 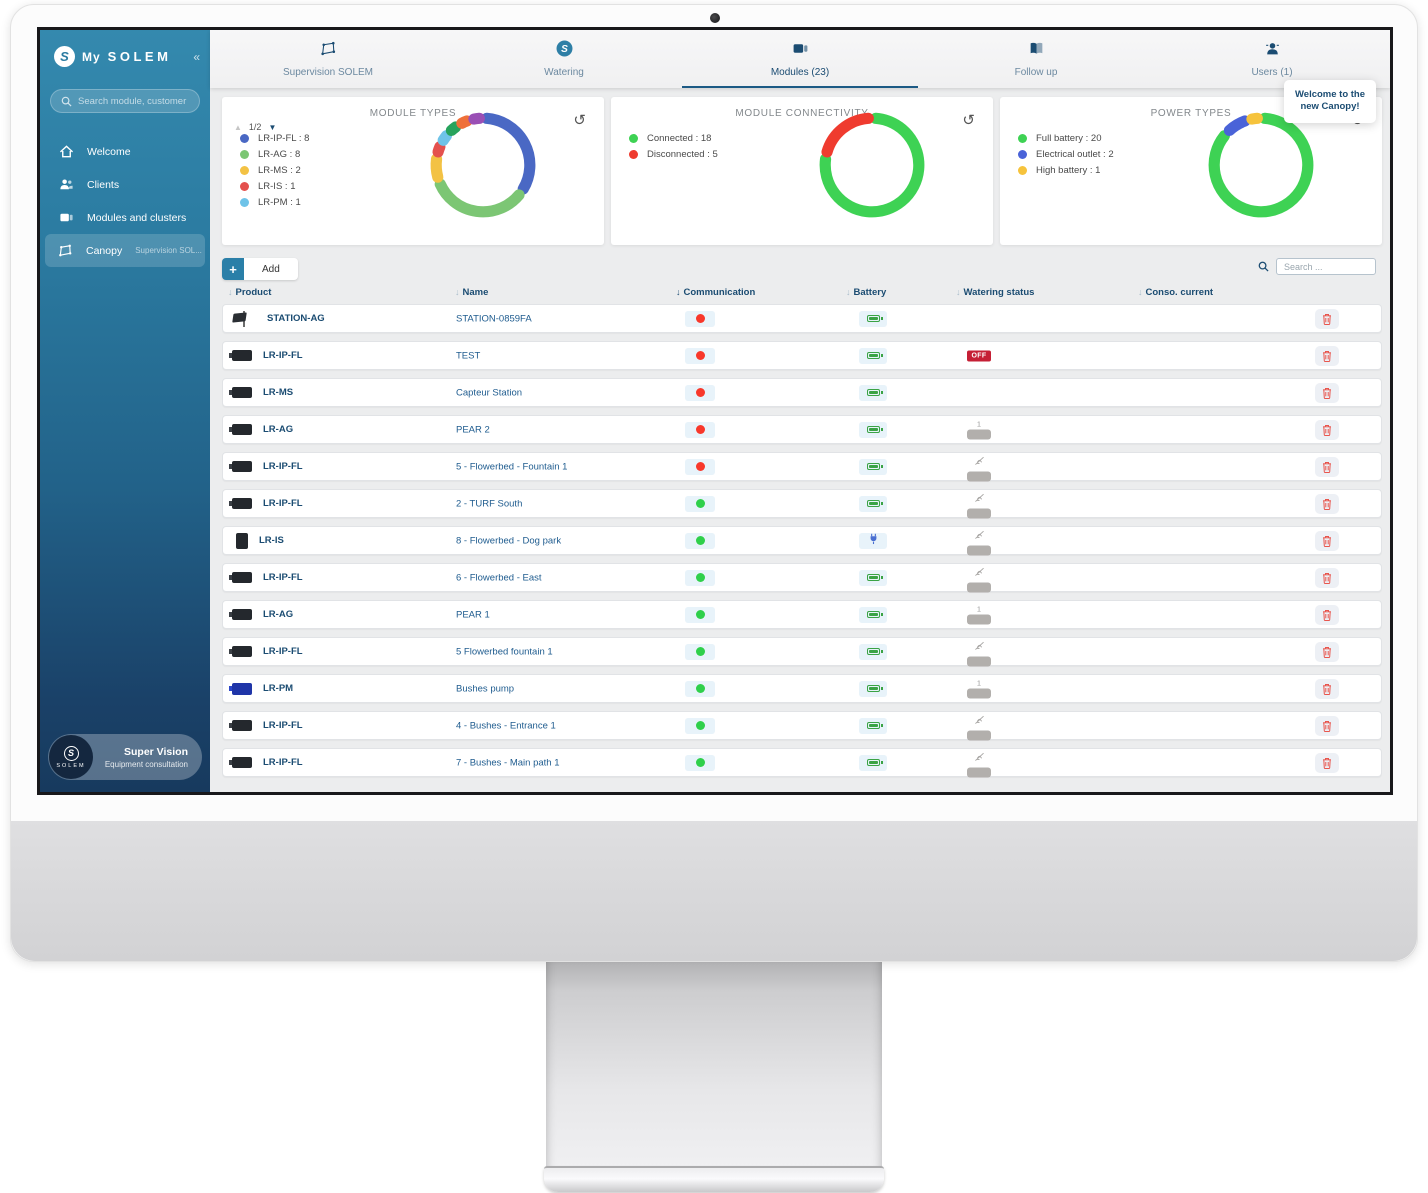 What do you see at coordinates (802, 429) in the screenshot?
I see `table-row: LR-AG PEAR 2 1` at bounding box center [802, 429].